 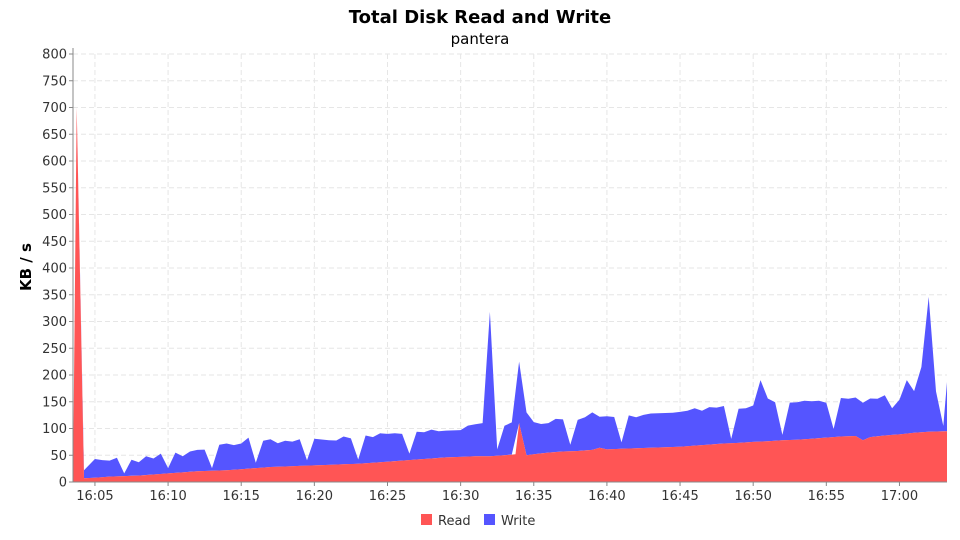 I want to click on legend-read-swatch, so click(x=426, y=519).